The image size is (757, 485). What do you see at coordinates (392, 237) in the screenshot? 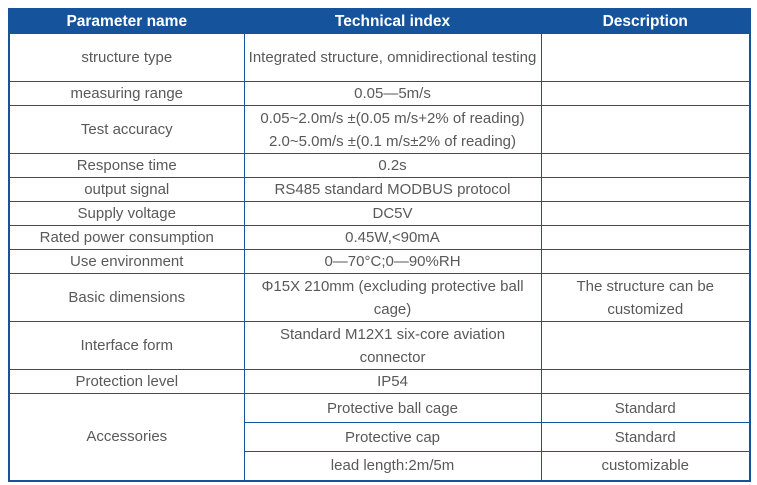
I see `index-cell: 0.45W,<90mA` at bounding box center [392, 237].